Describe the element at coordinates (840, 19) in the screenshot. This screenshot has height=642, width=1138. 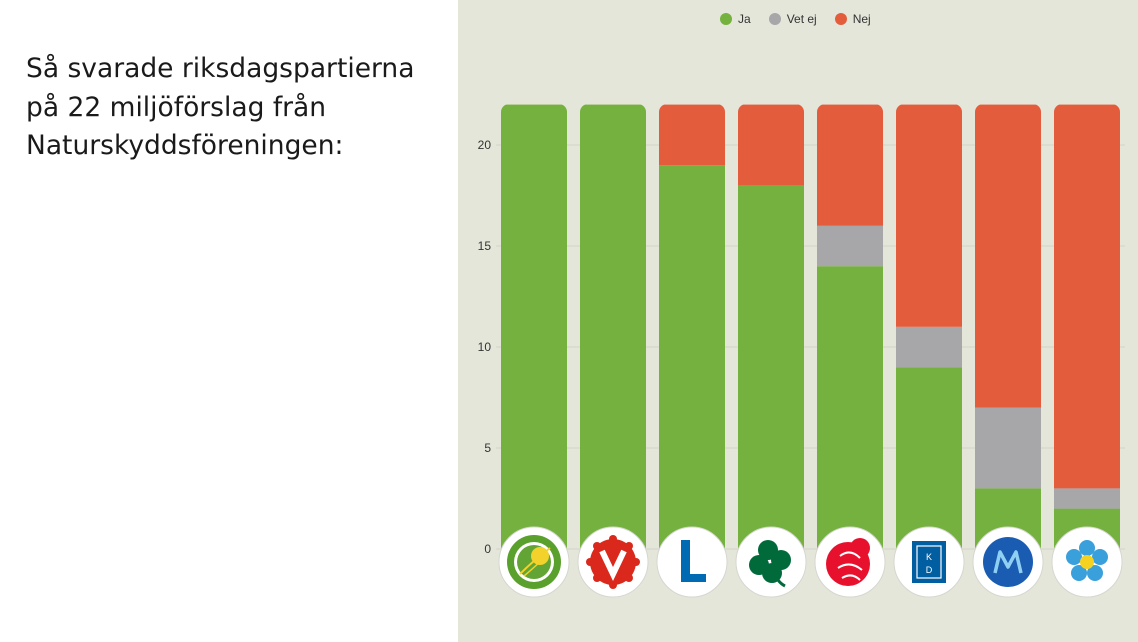
I see `legend-swatch-nej` at that location.